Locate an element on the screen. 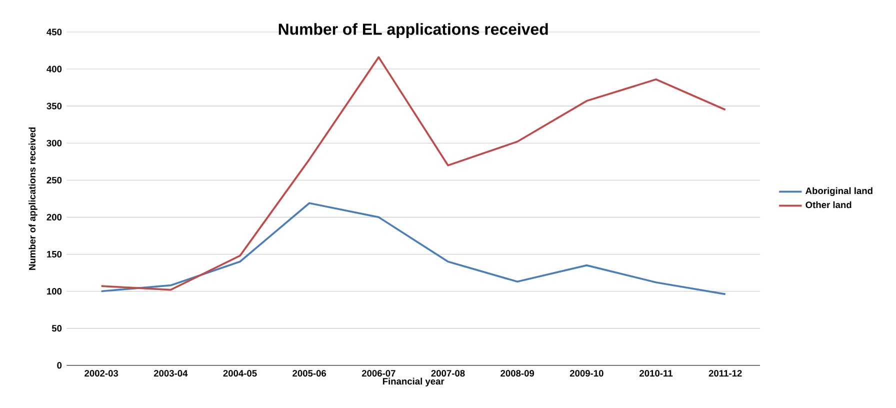 The height and width of the screenshot is (408, 896). x-tick-label: 2011-12 is located at coordinates (725, 373).